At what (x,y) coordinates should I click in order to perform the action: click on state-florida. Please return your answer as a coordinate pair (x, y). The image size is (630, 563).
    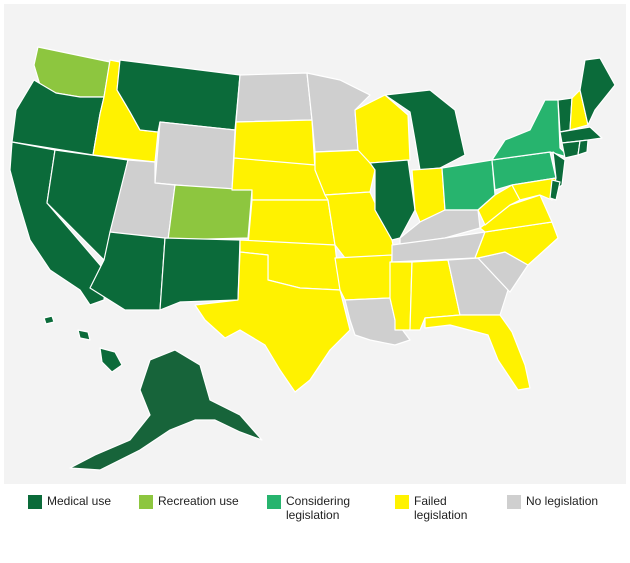
    Looking at the image, I should click on (477, 352).